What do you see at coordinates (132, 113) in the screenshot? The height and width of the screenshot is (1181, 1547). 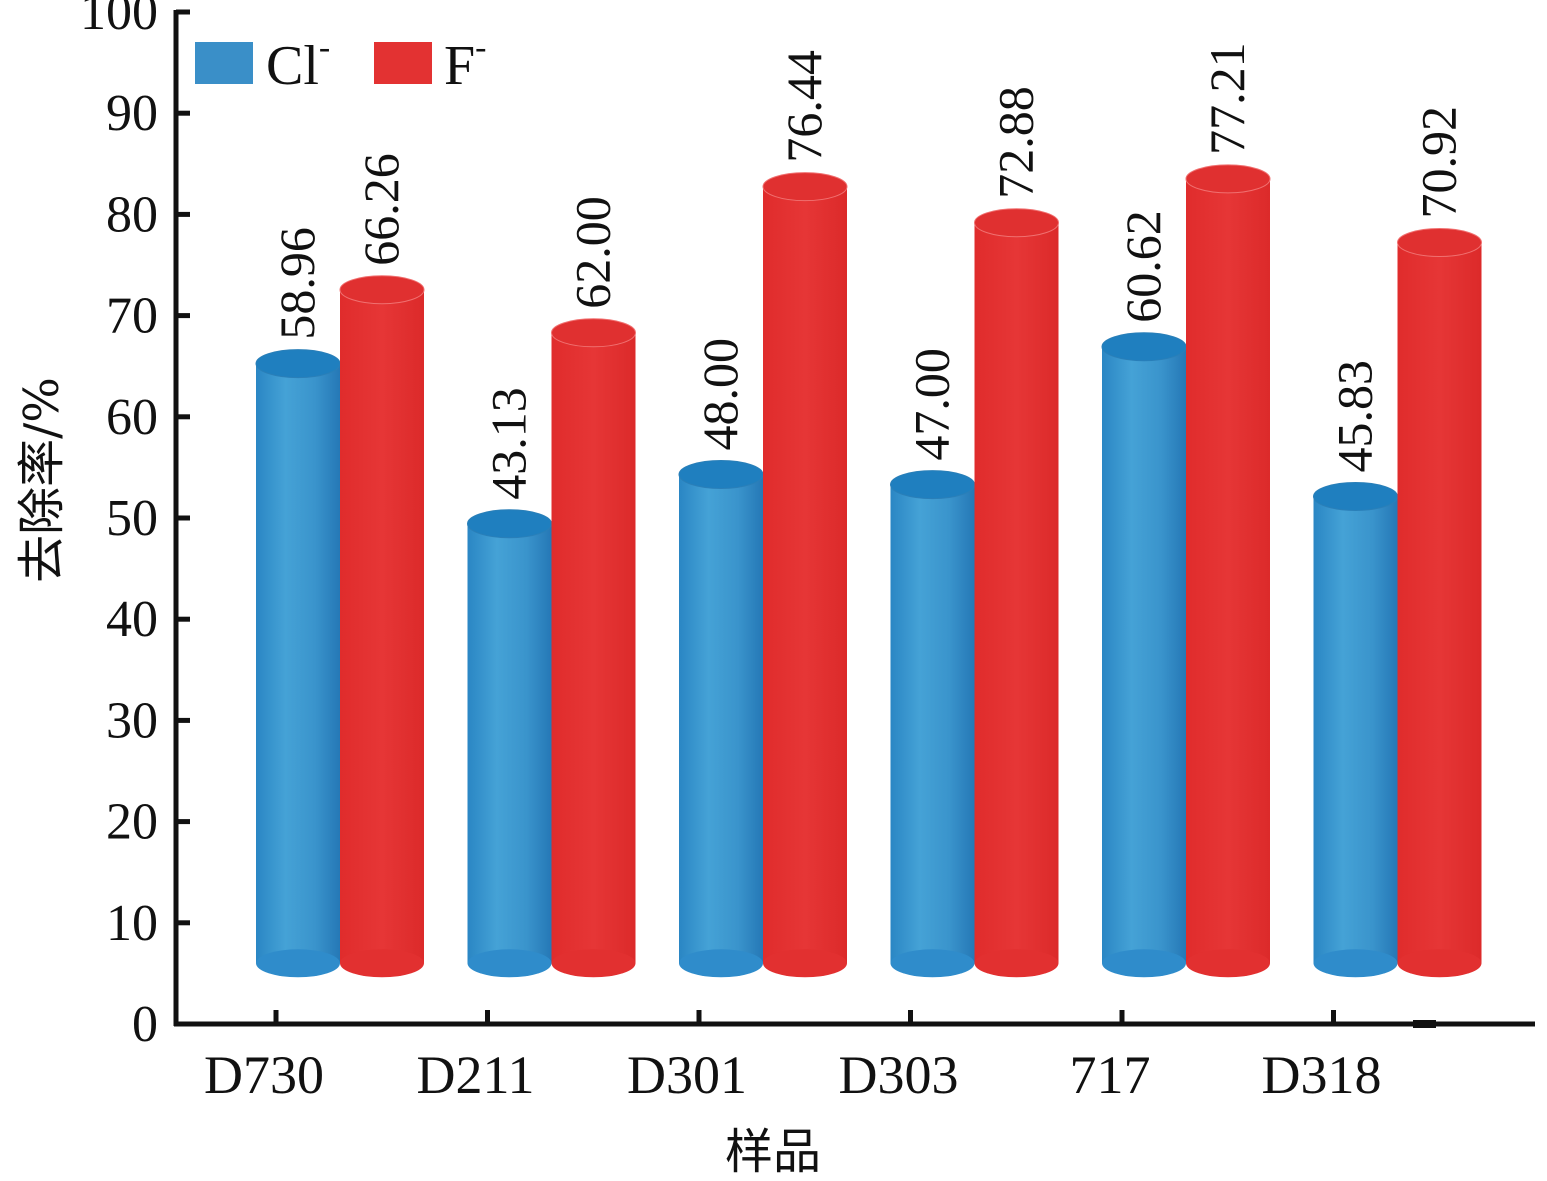 I see `y-tick-label: 90` at bounding box center [132, 113].